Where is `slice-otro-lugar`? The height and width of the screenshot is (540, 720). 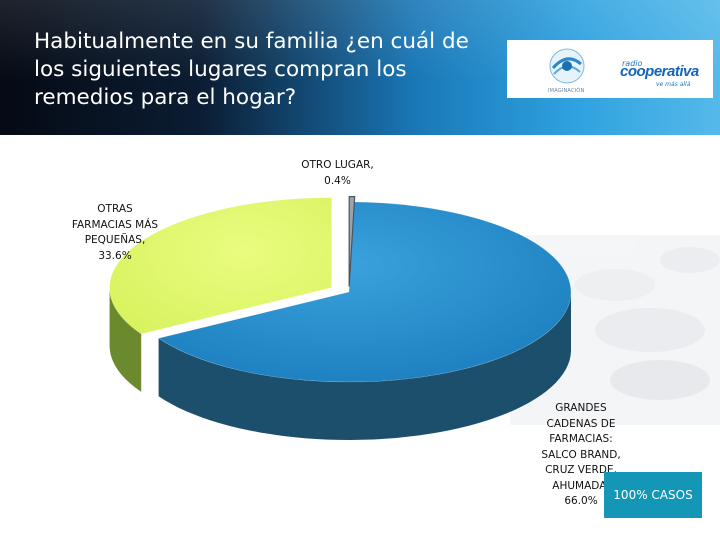 slice-otro-lugar is located at coordinates (352, 241).